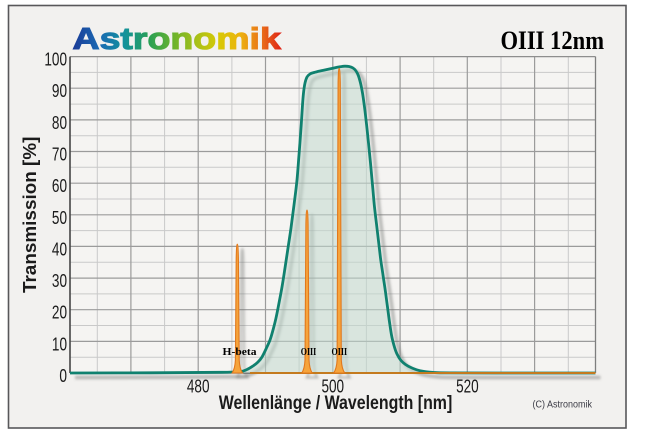 This screenshot has width=645, height=437. I want to click on svg-text: 80, so click(59, 123).